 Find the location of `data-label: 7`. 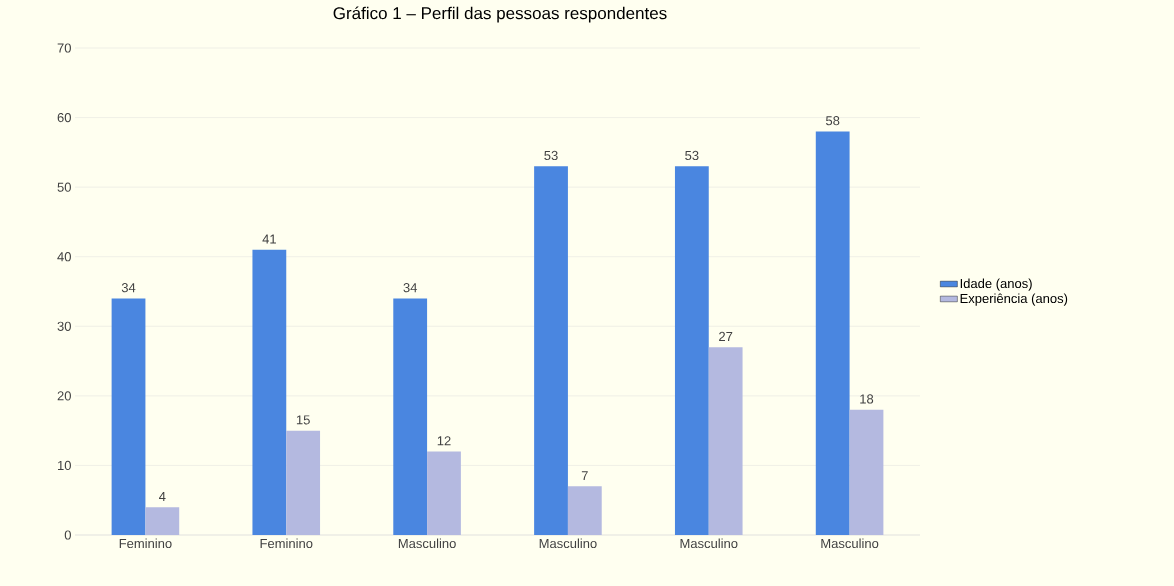

data-label: 7 is located at coordinates (584, 476).